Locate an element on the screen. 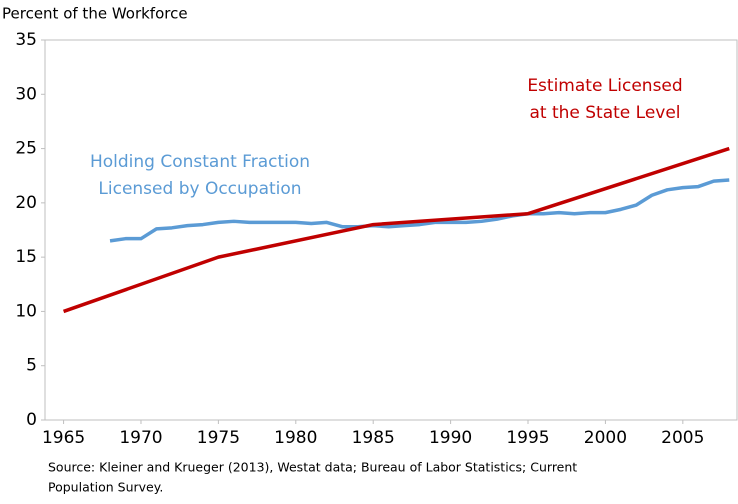 This screenshot has width=738, height=504. annotation: Licensed by Occupation is located at coordinates (199, 189).